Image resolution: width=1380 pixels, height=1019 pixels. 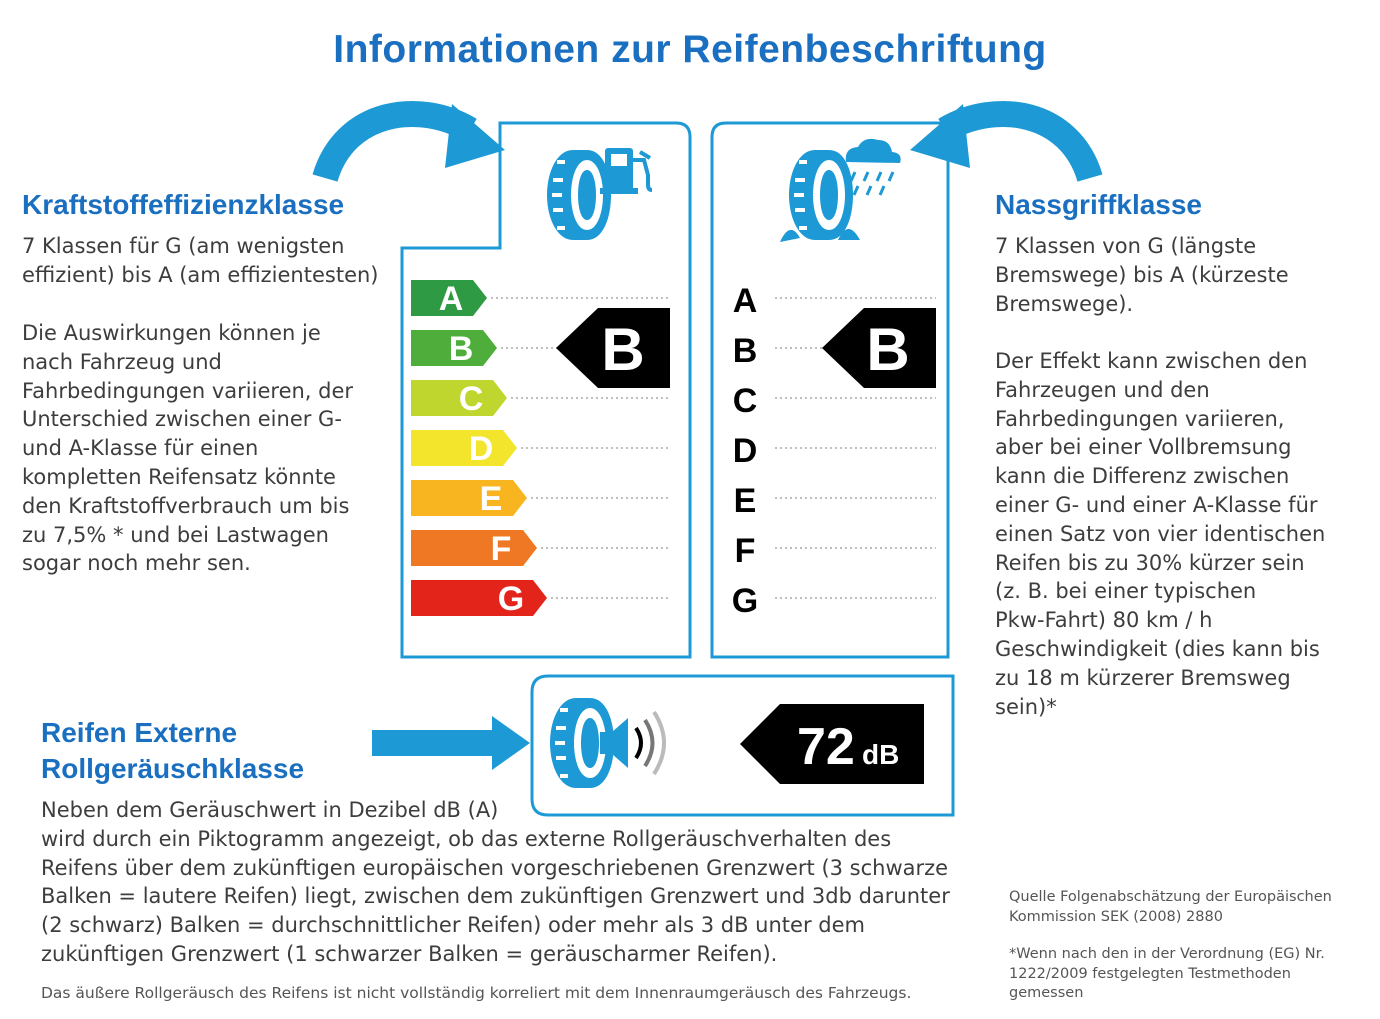 I want to click on wet-class-e: E, so click(x=835, y=501).